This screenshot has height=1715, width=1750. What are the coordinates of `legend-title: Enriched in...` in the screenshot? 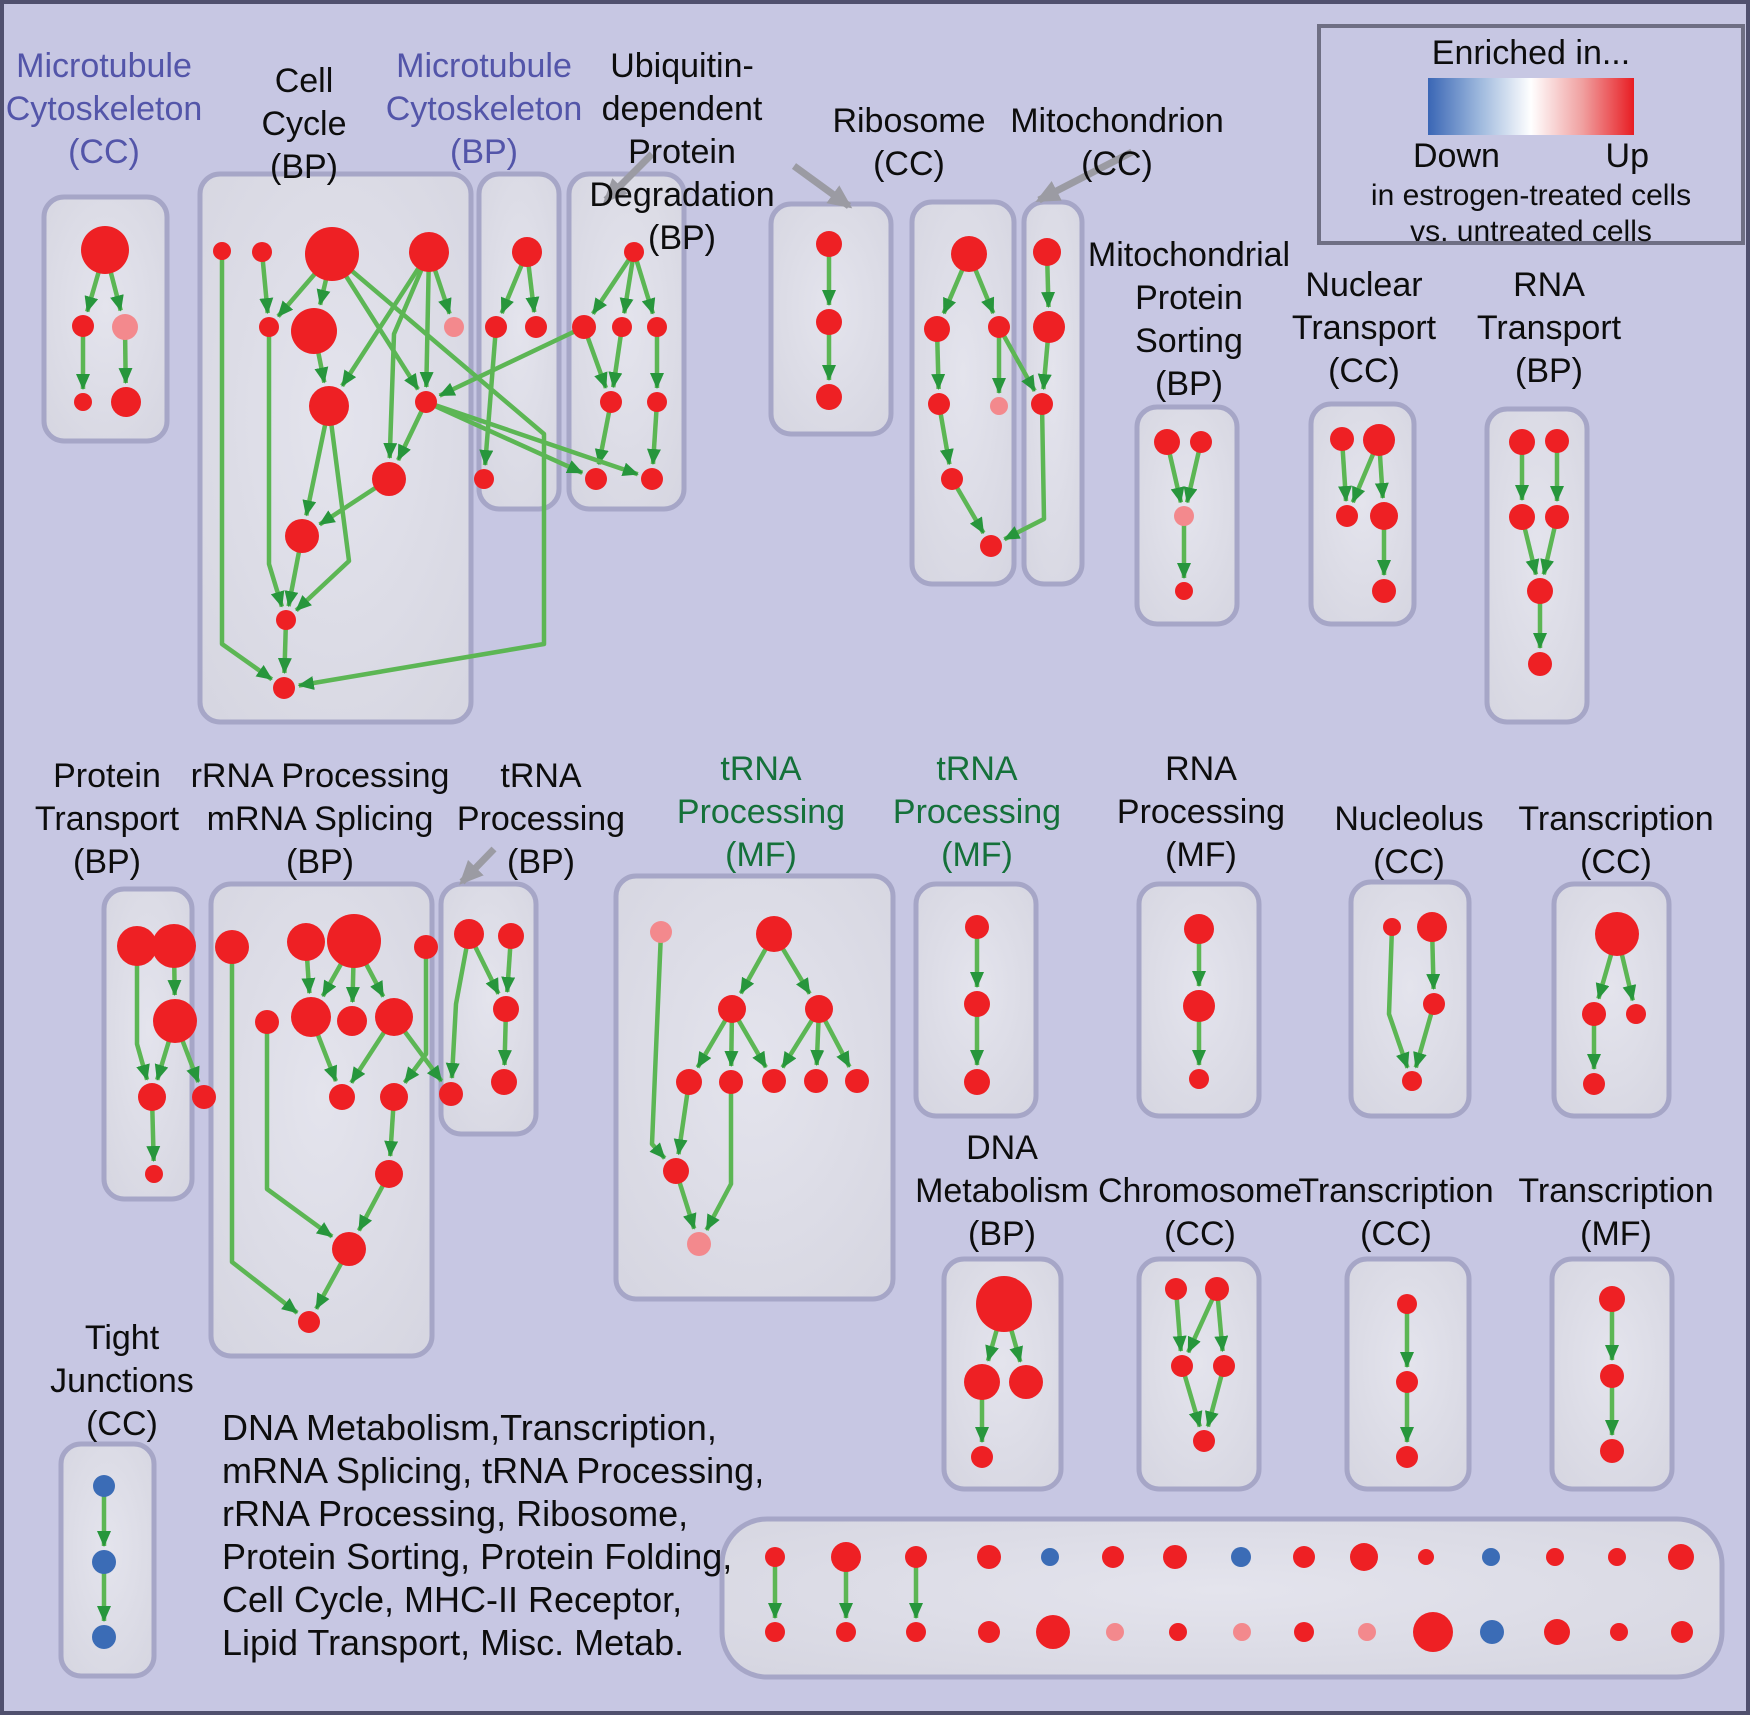 It's located at (1531, 53).